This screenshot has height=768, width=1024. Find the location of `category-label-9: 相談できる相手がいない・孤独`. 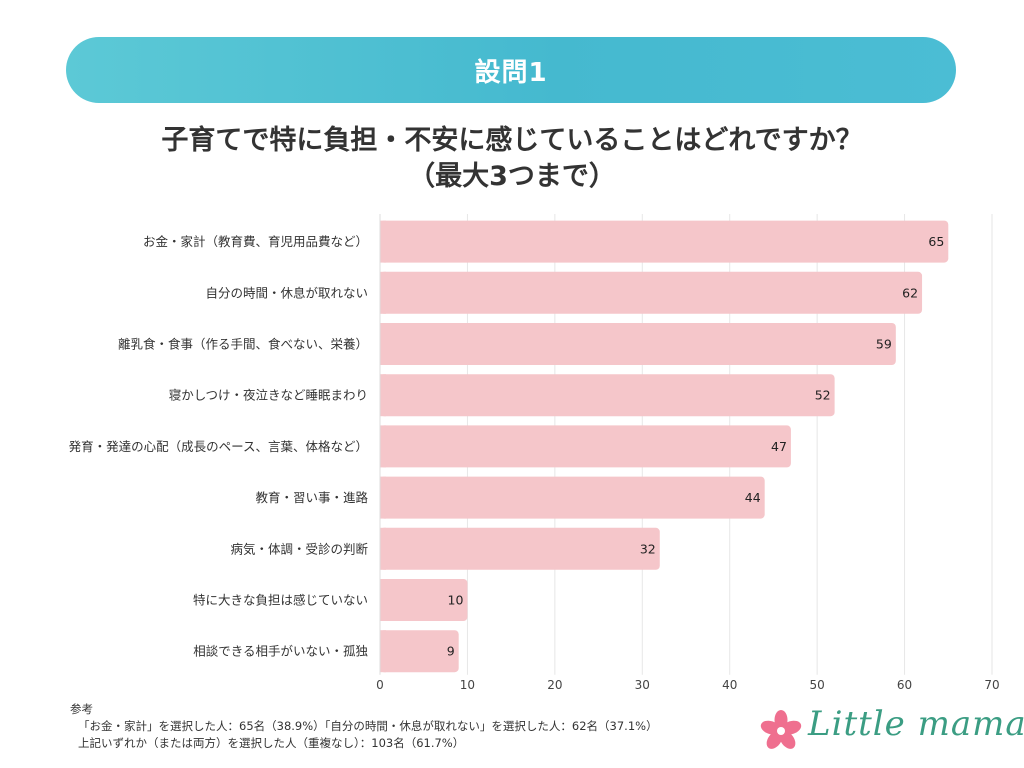

category-label-9: 相談できる相手がいない・孤独 is located at coordinates (280, 651).